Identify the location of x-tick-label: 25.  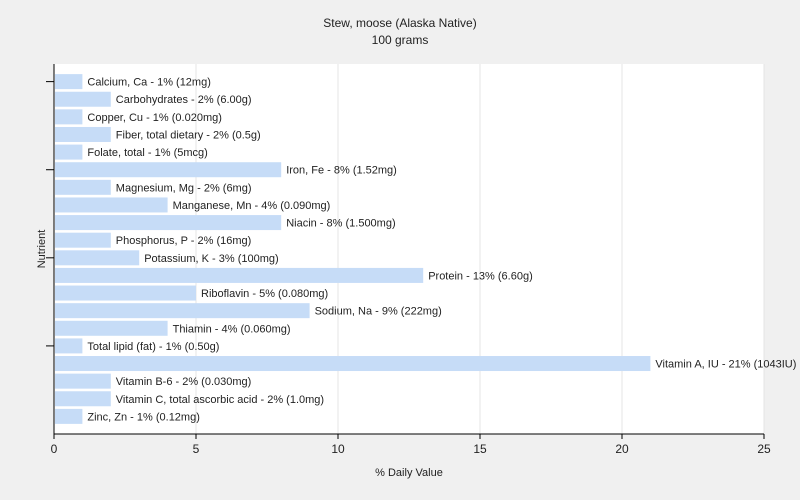
(764, 449).